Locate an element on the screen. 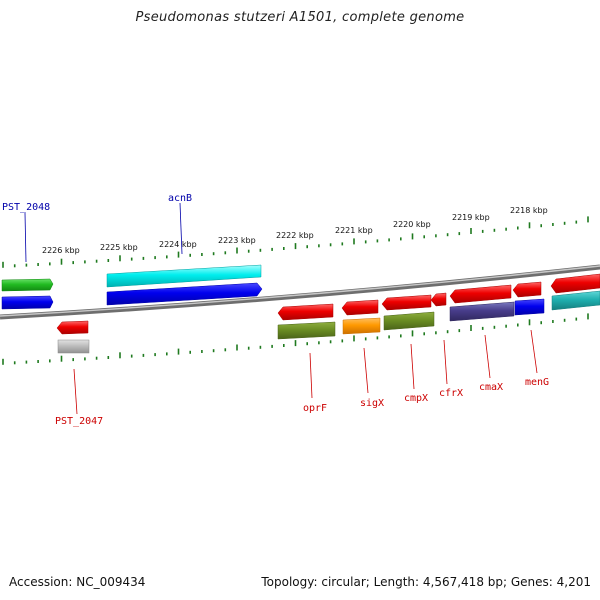 This screenshot has height=600, width=600. label-sigX: sigX is located at coordinates (372, 403).